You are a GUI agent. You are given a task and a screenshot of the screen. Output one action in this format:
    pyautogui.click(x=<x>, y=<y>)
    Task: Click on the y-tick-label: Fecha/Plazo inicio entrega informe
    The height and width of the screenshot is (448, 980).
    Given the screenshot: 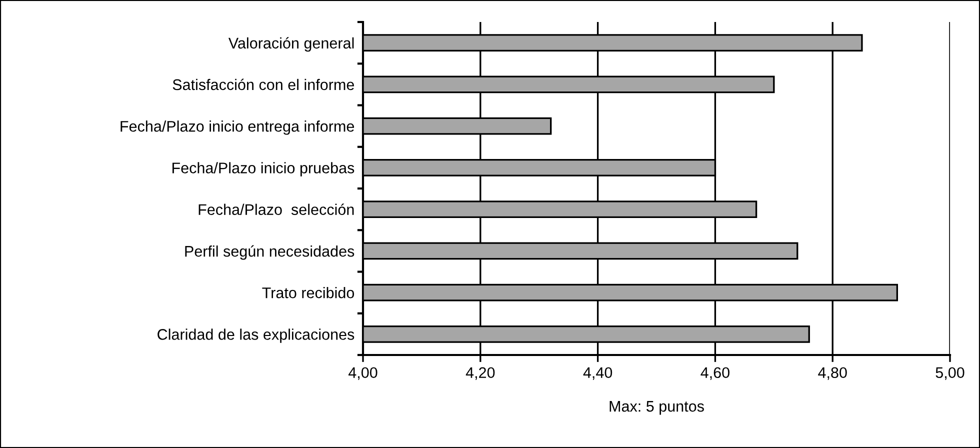 What is the action you would take?
    pyautogui.click(x=237, y=127)
    